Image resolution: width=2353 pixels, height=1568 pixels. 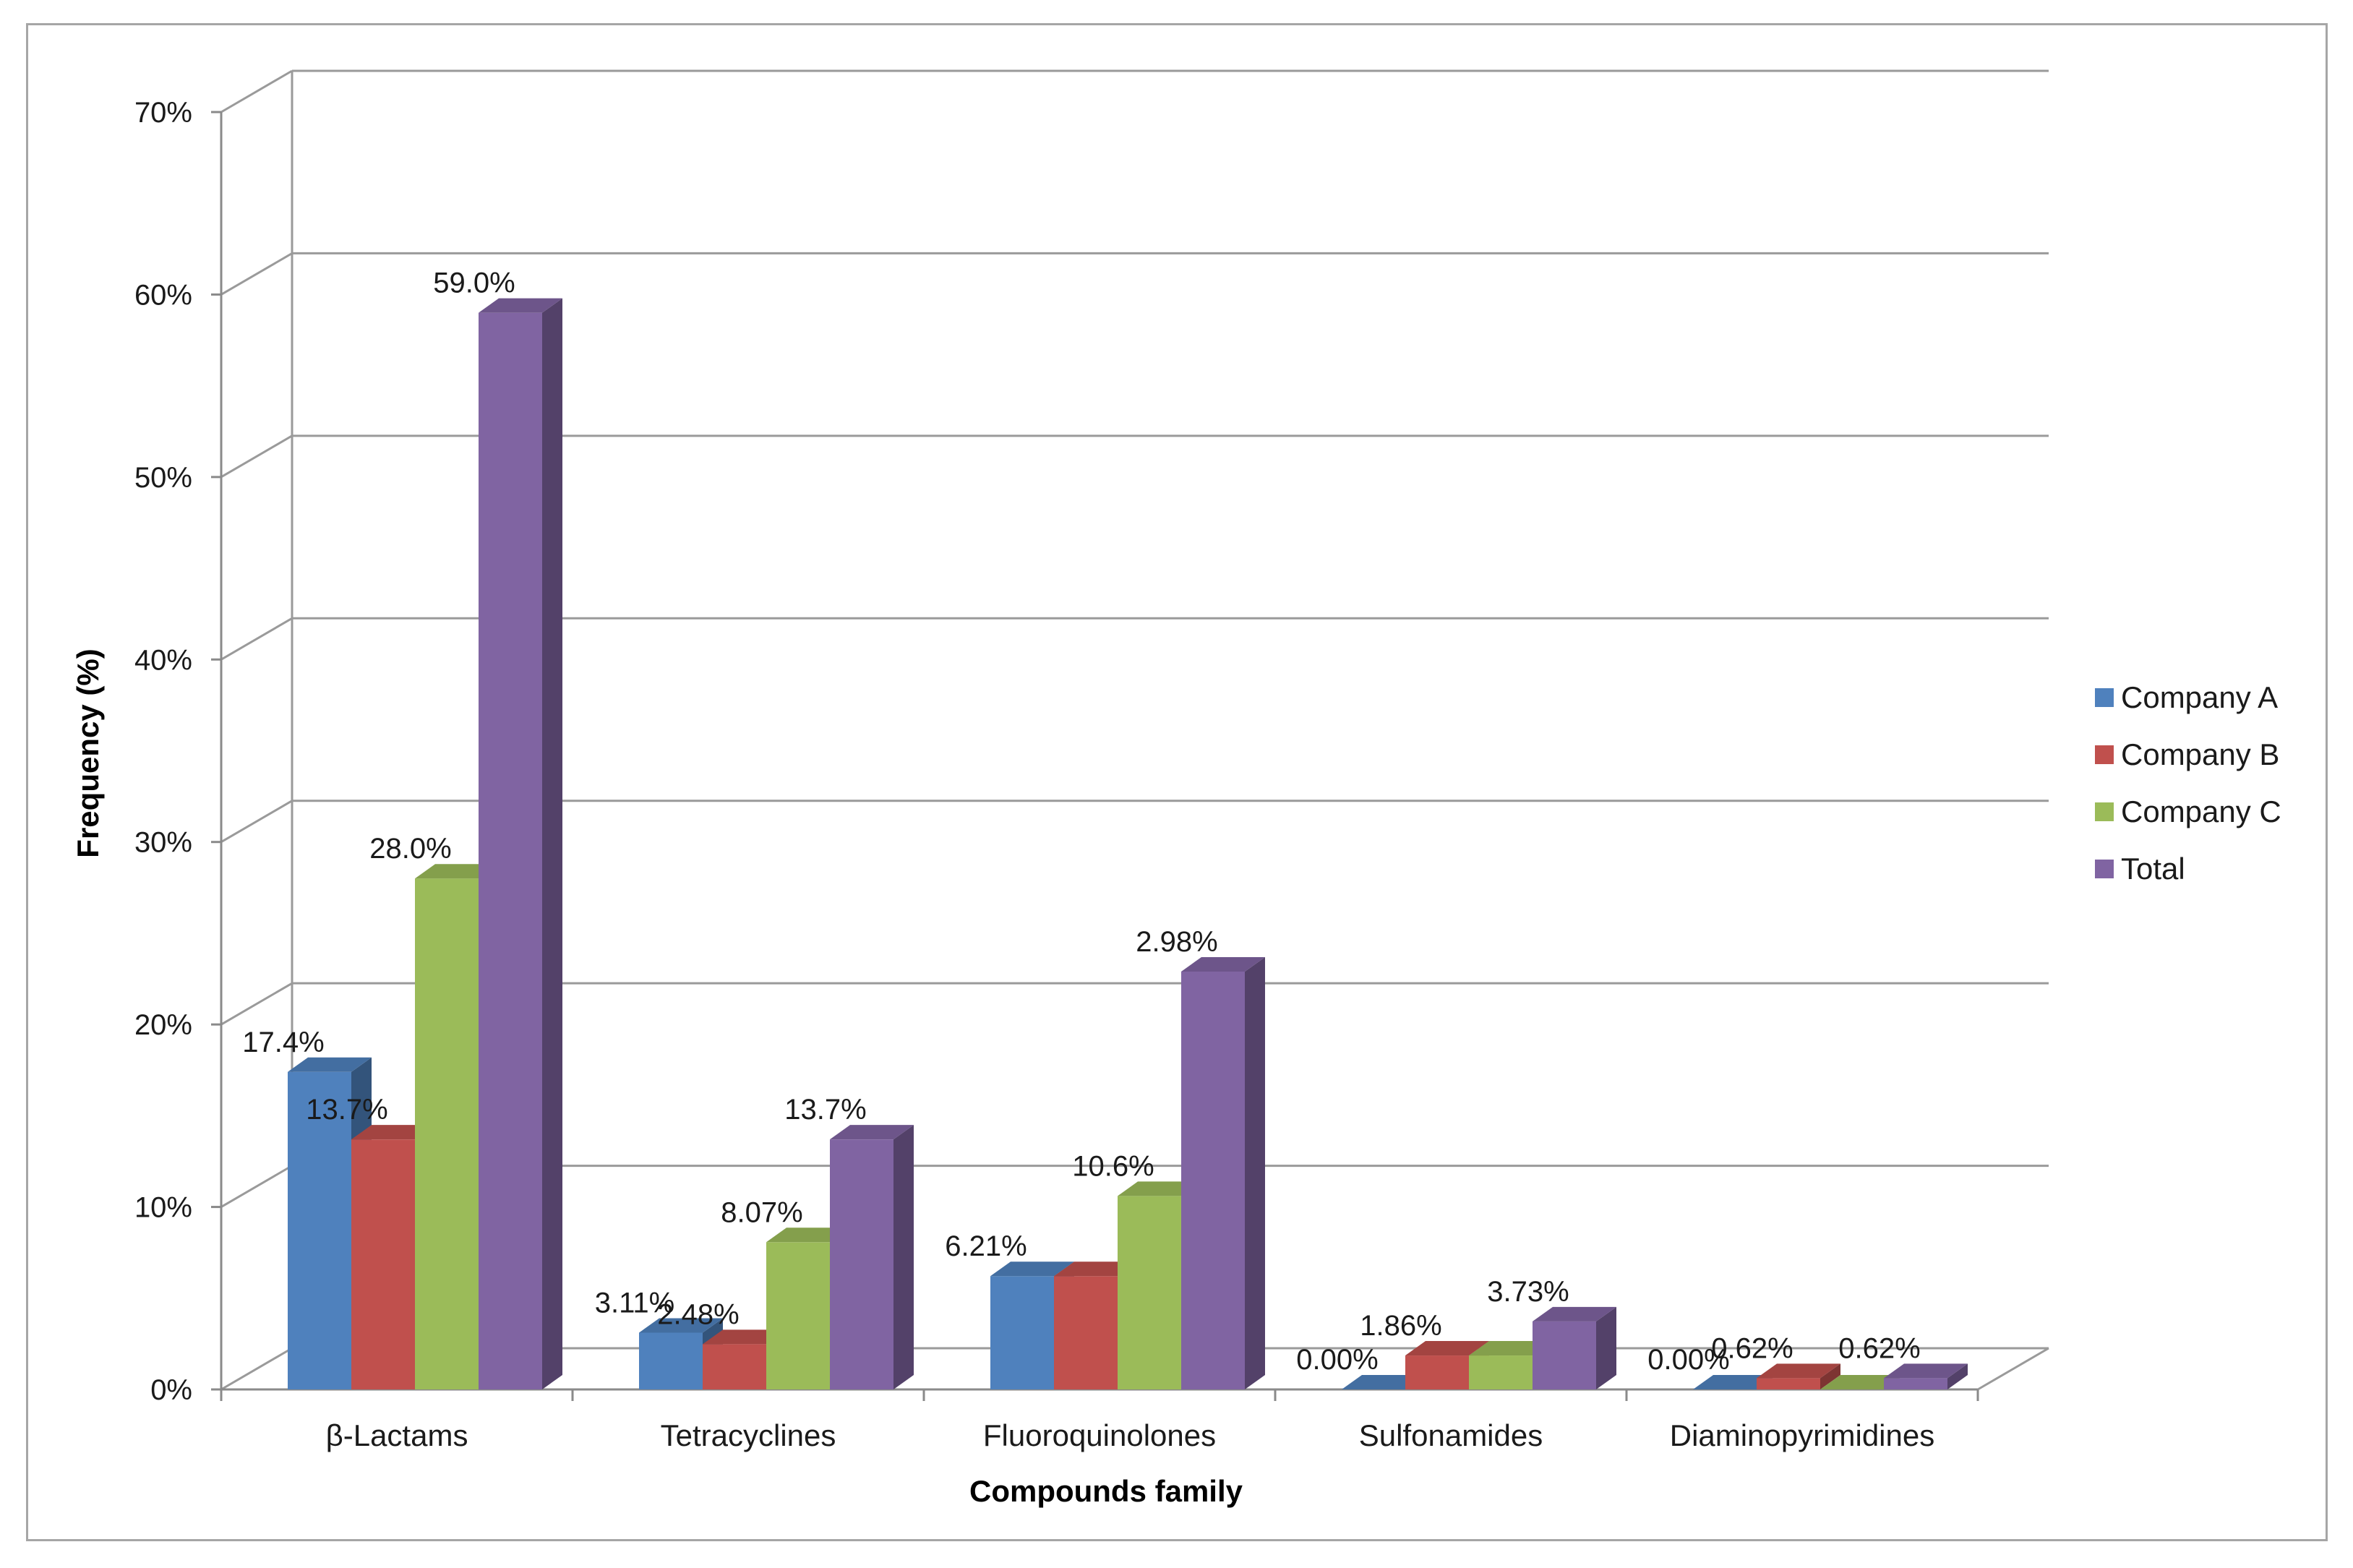 What do you see at coordinates (163, 843) in the screenshot?
I see `y-tick-label: 30%` at bounding box center [163, 843].